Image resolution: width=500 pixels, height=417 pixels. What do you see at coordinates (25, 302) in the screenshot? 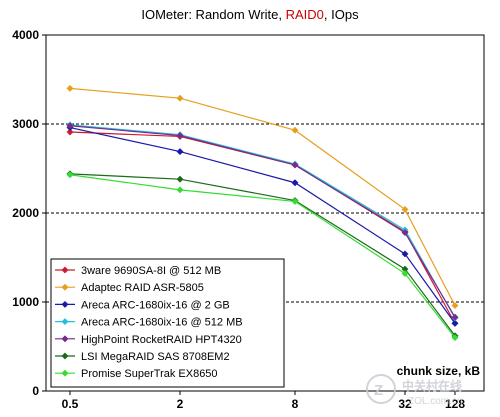
I see `y-tick-label-1000: 1000` at bounding box center [25, 302].